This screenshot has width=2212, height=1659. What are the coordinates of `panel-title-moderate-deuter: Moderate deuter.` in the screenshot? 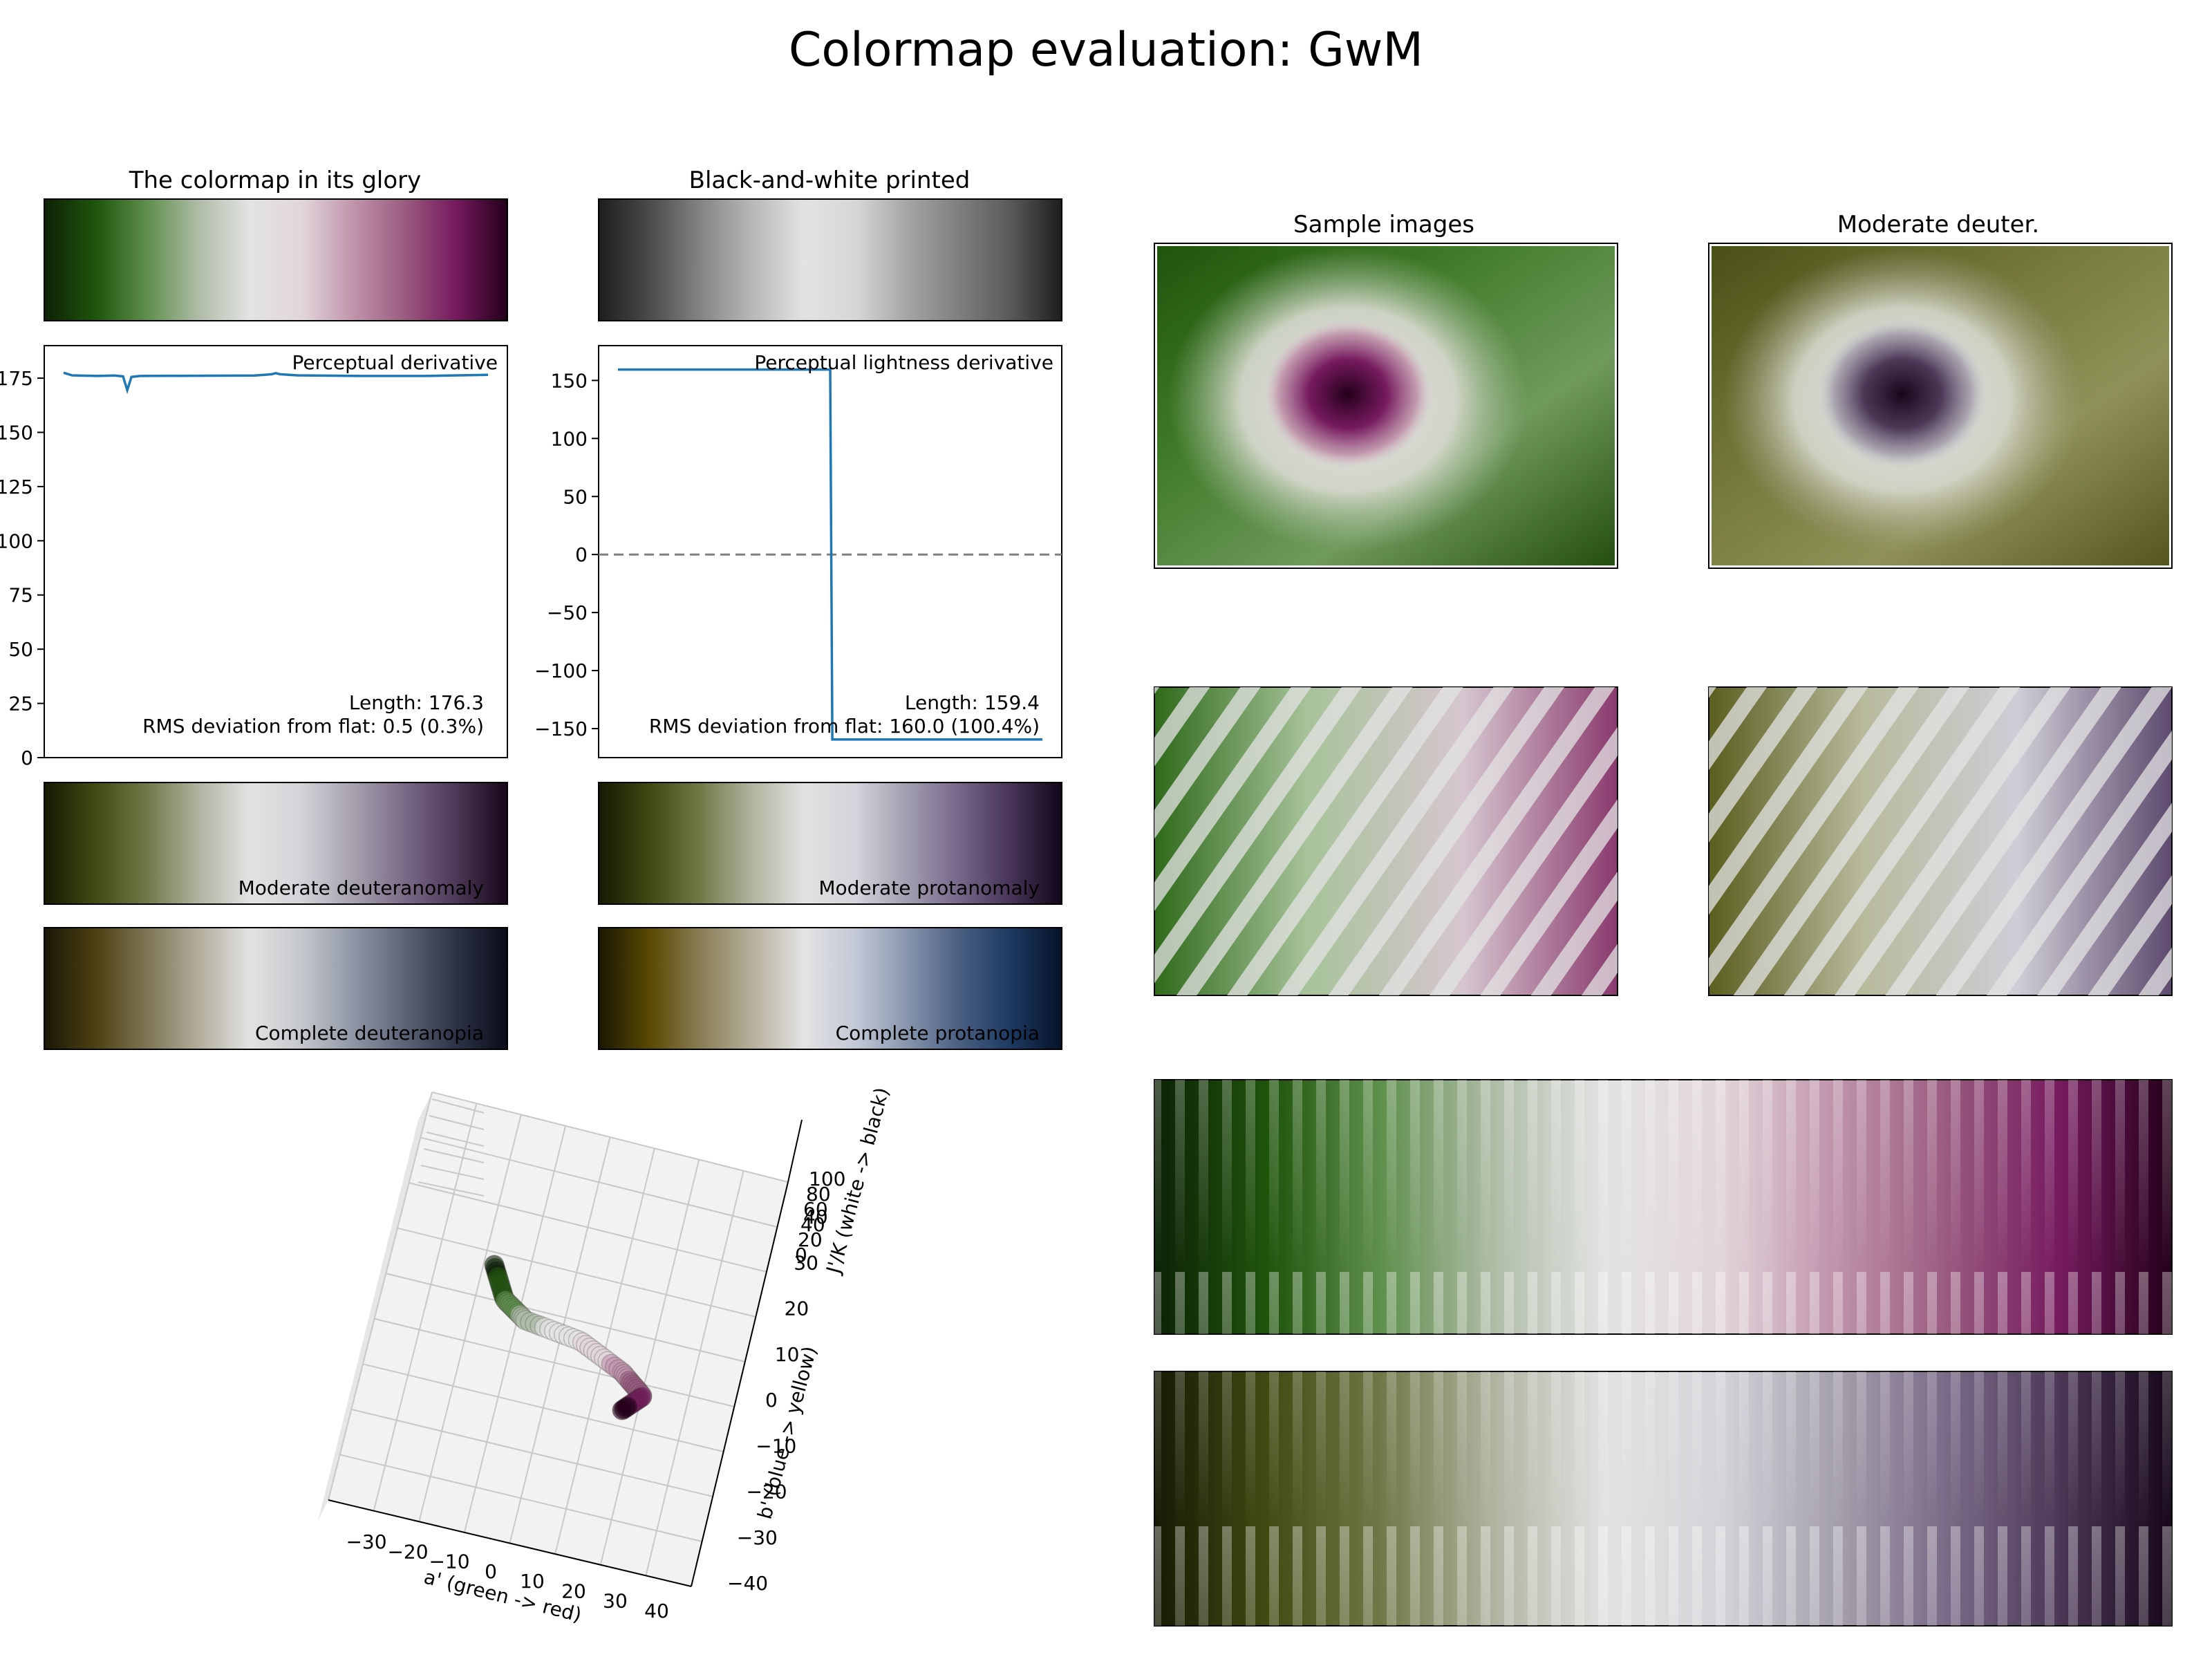 It's located at (1938, 225).